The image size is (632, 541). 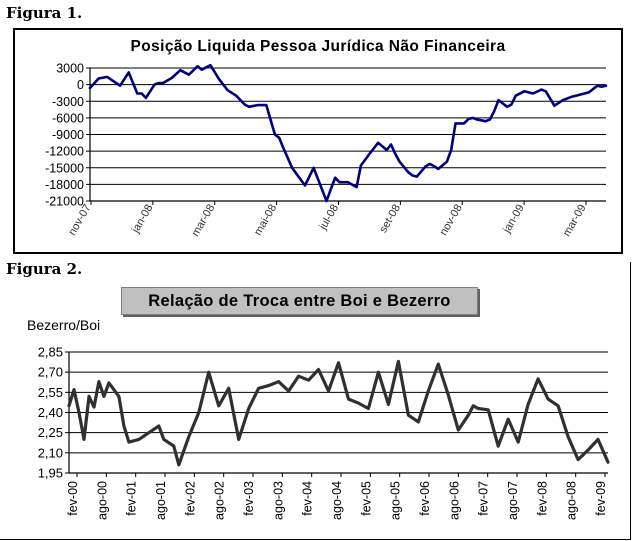 I want to click on y-tick-label: -12000, so click(x=64, y=152).